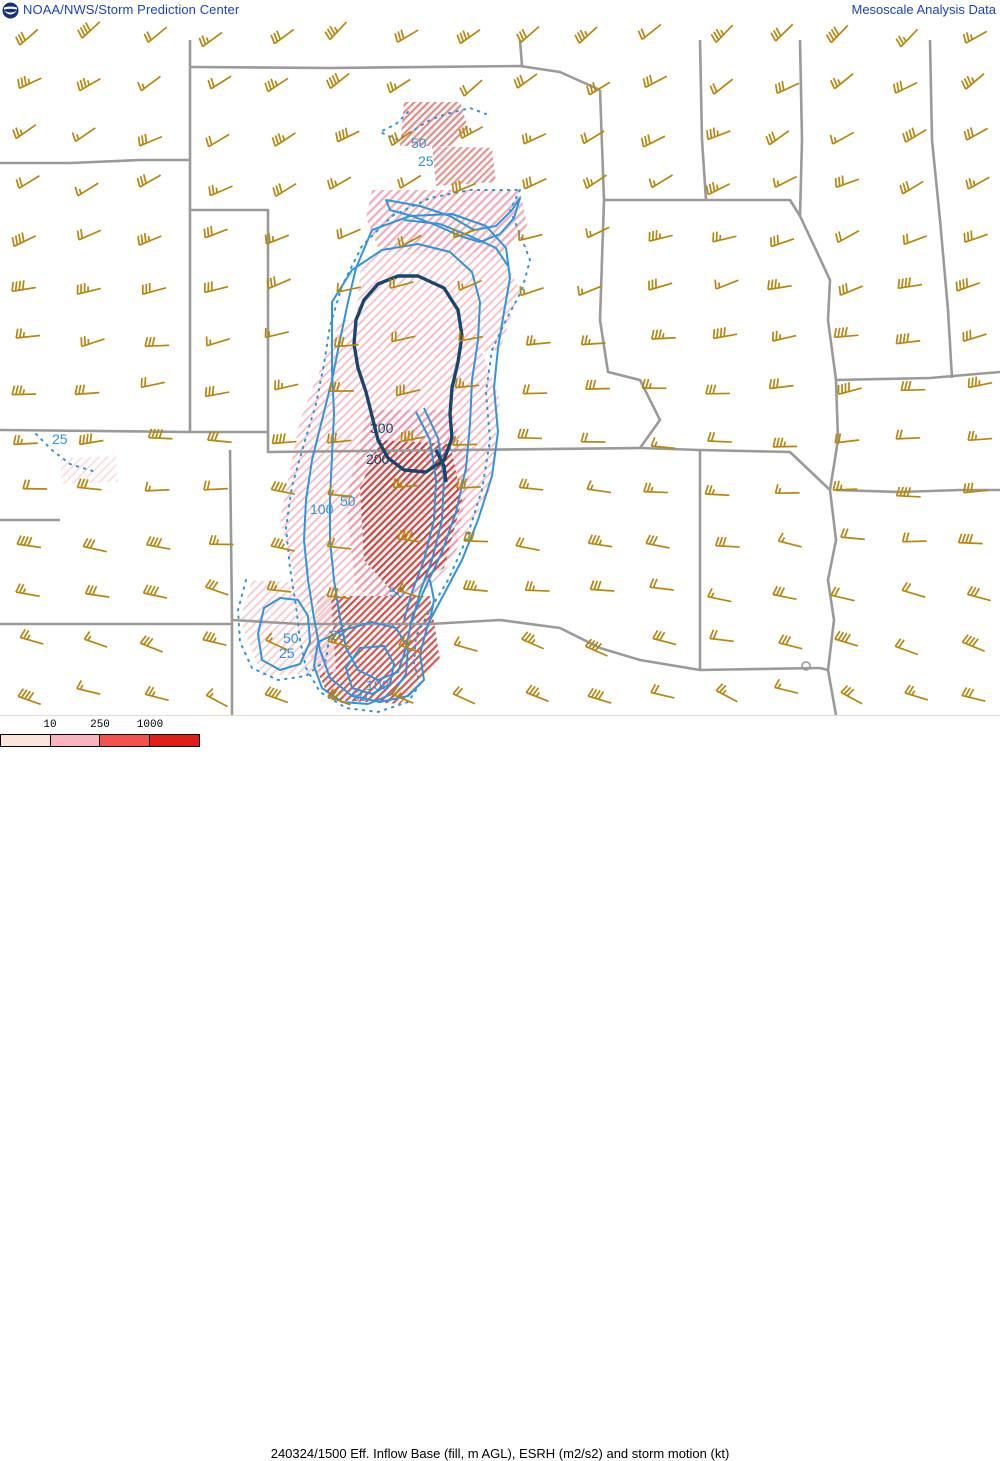 This screenshot has height=1461, width=1000. Describe the element at coordinates (10, 10) in the screenshot. I see `noaa-seagull-logo` at that location.